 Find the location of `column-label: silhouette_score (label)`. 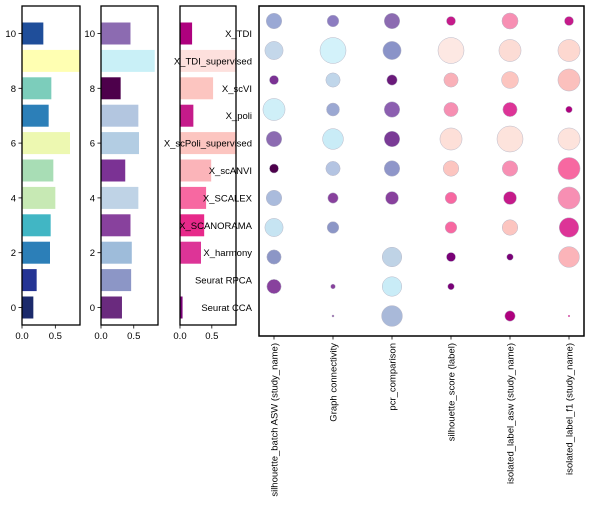

column-label: silhouette_score (label) is located at coordinates (452, 392).